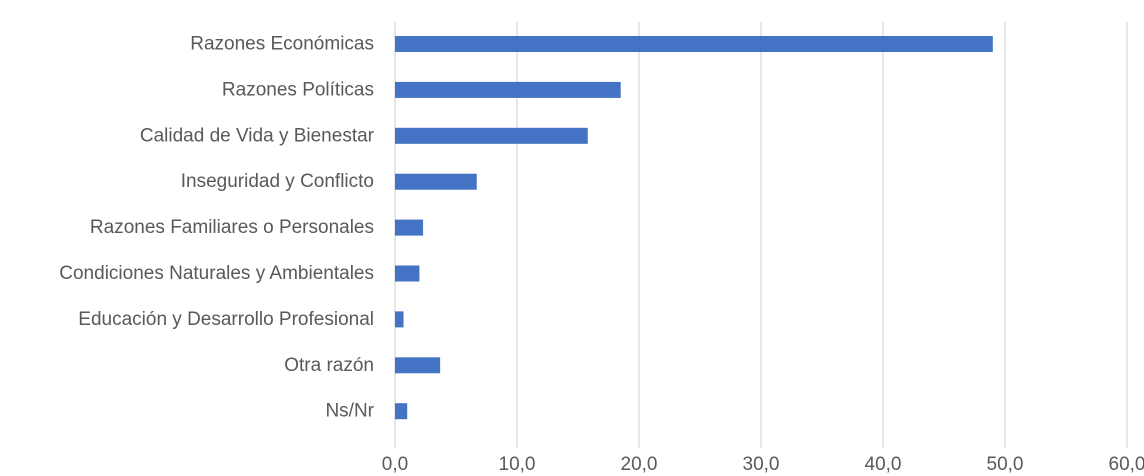  I want to click on x-axis-tick-labels: 0,0 10,0 20,0 30,0 40,0 50,0 60,0, so click(763, 464).